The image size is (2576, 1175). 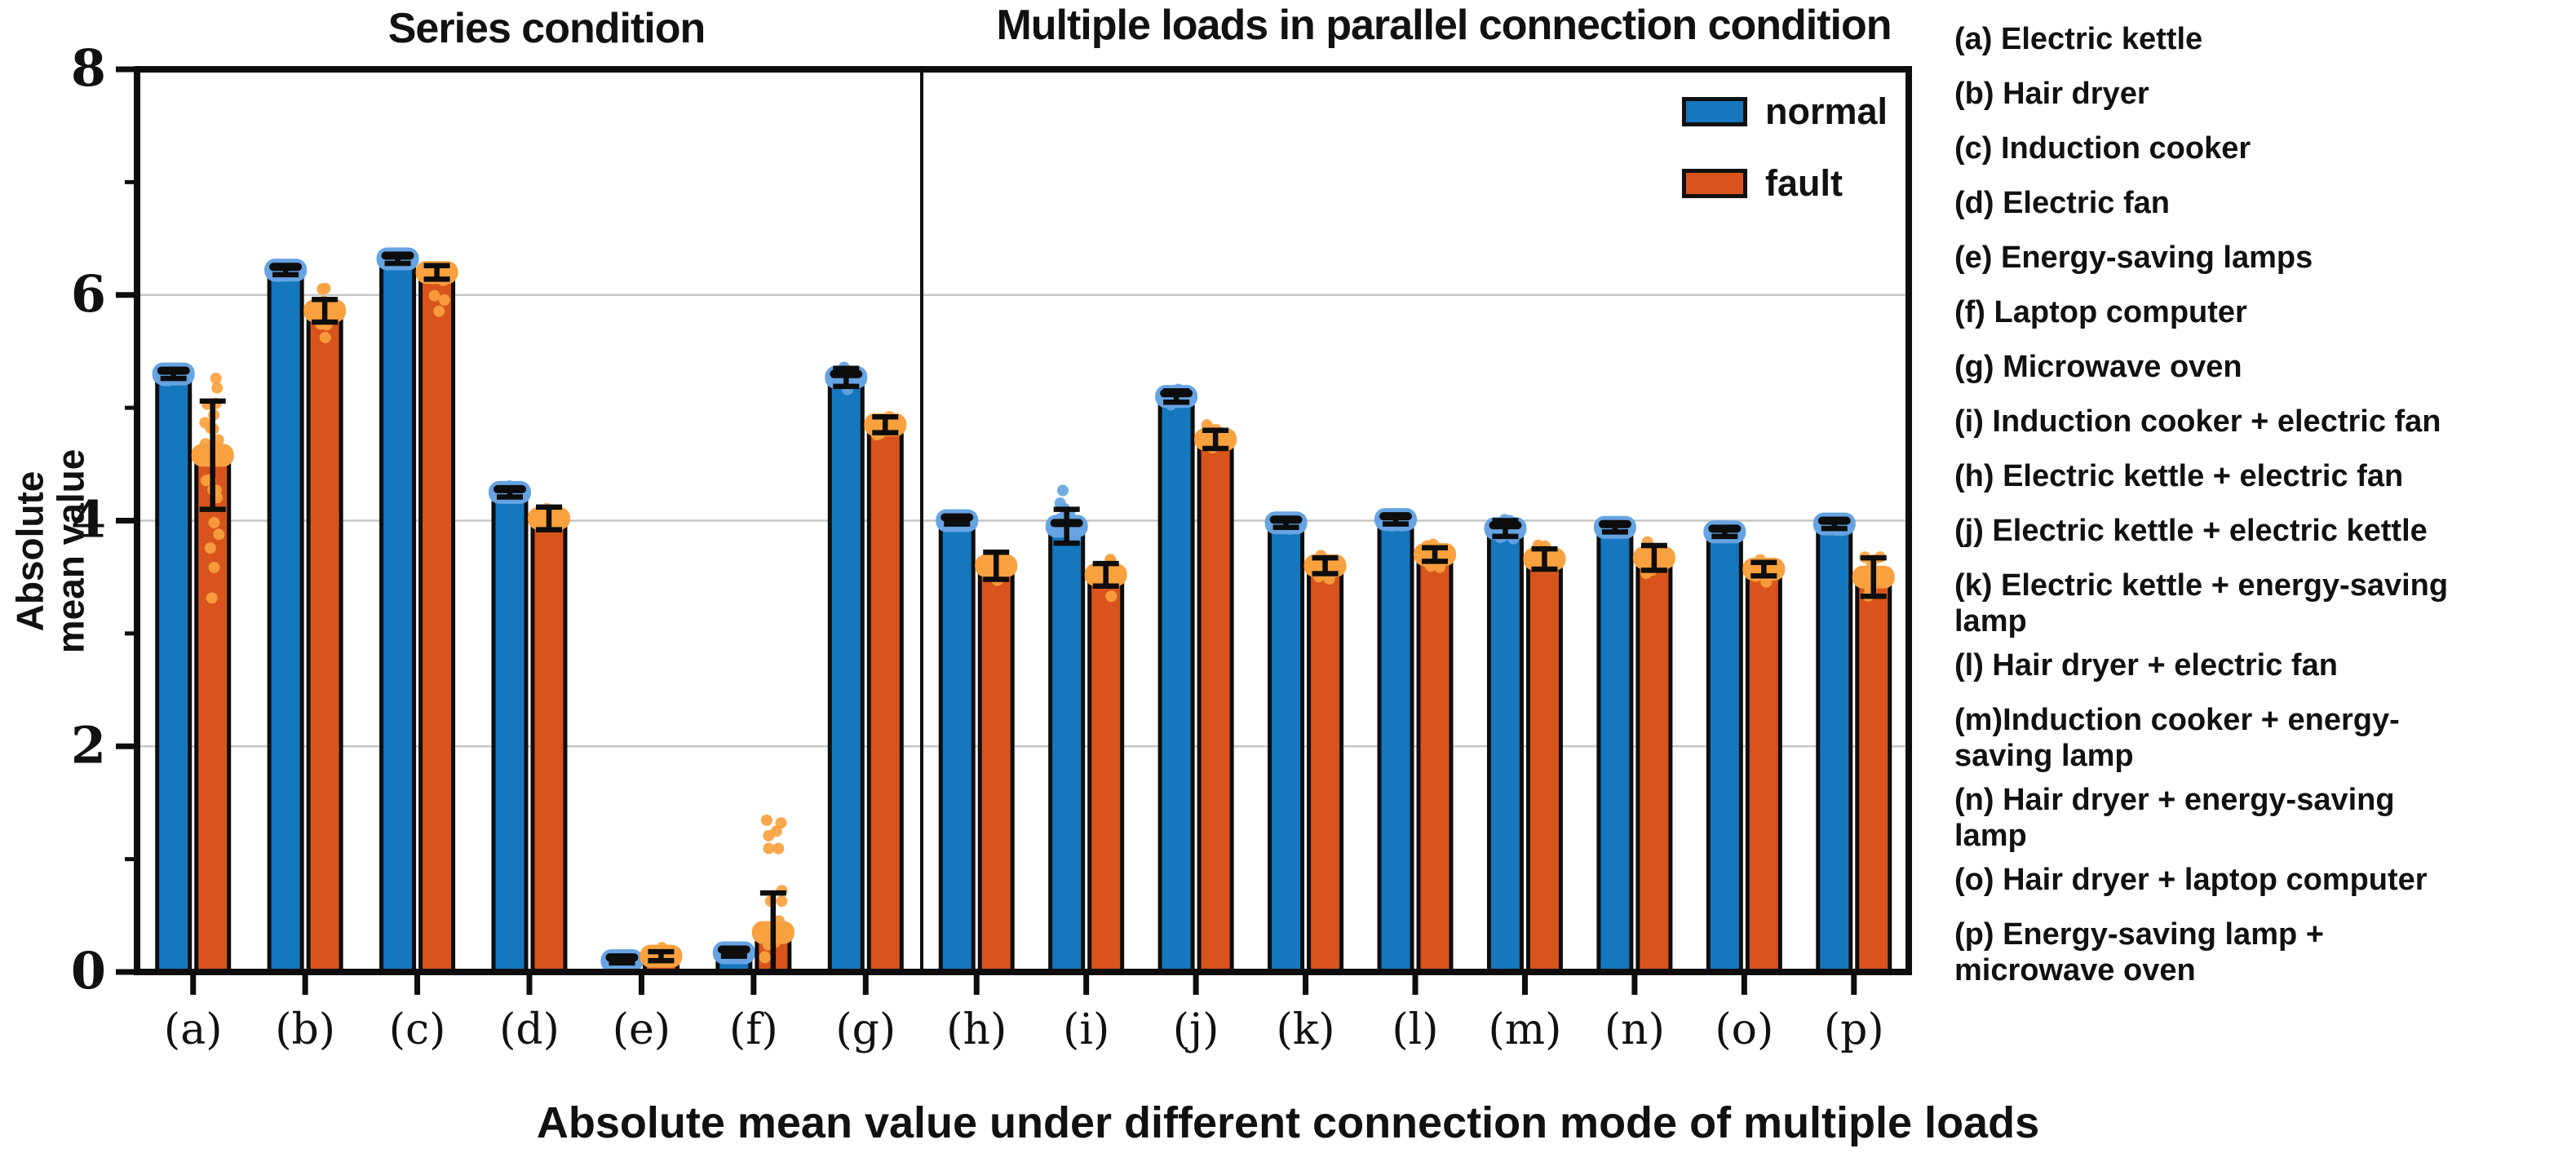 What do you see at coordinates (1724, 532) in the screenshot?
I see `error-bar-normal-(o)` at bounding box center [1724, 532].